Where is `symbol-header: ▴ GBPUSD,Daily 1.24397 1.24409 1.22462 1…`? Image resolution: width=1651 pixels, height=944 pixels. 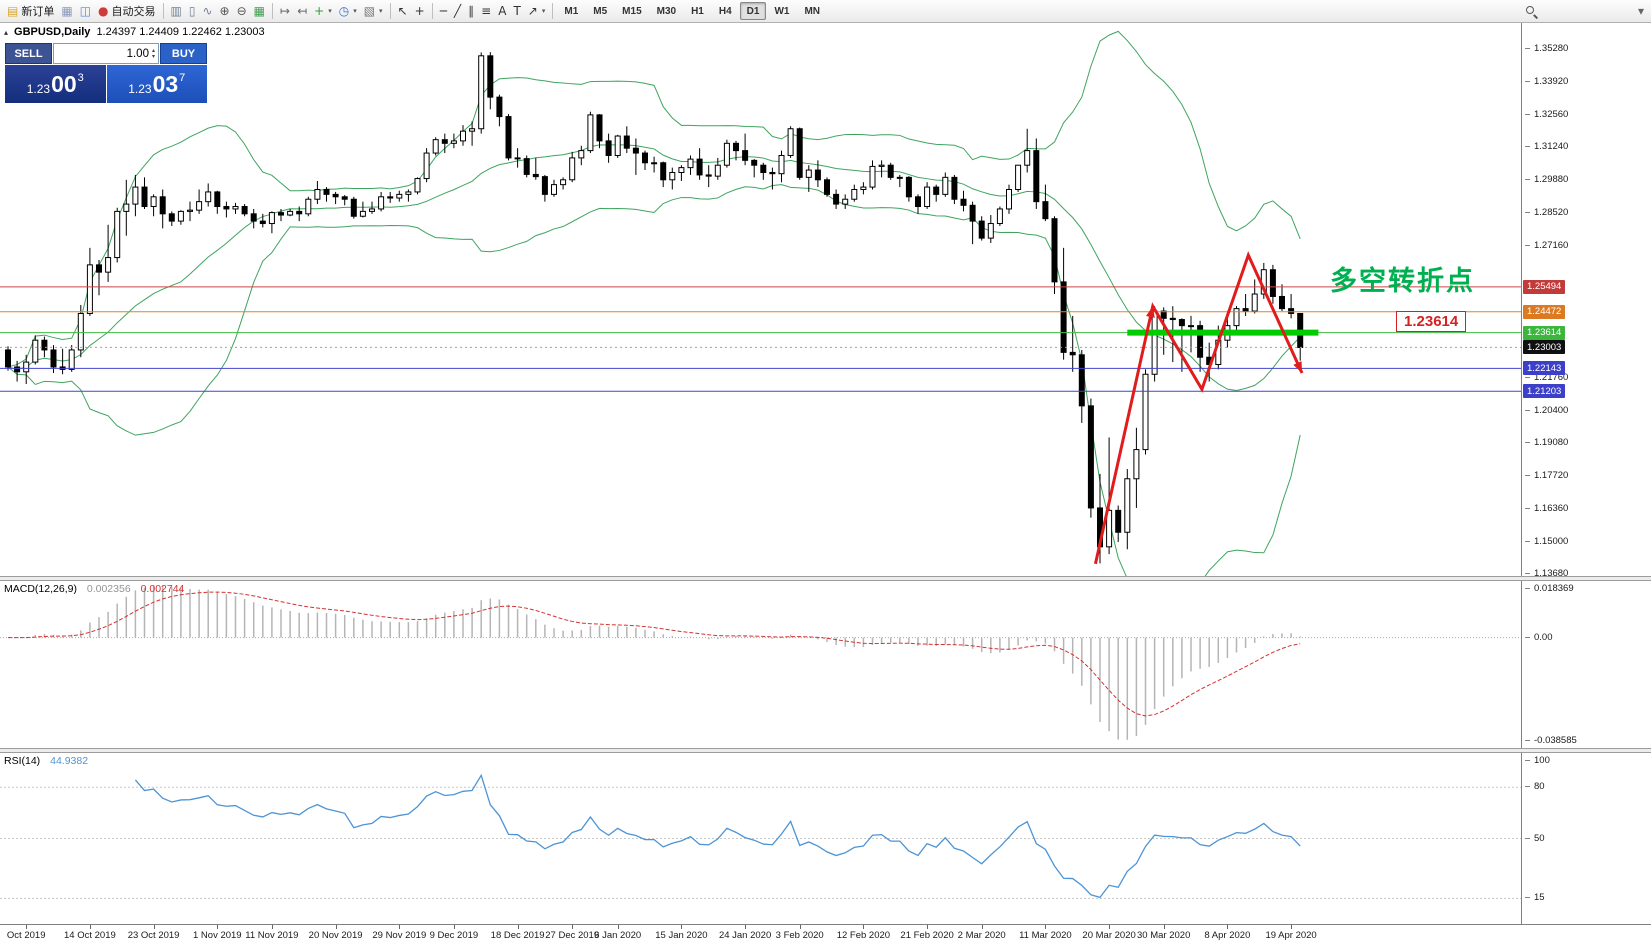
symbol-header: ▴ GBPUSD,Daily 1.24397 1.24409 1.22462 1… is located at coordinates (134, 32).